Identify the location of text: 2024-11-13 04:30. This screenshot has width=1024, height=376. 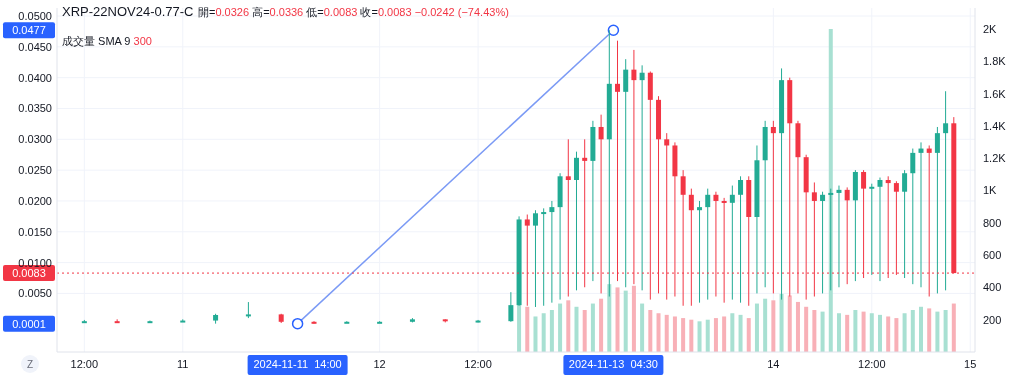
(613, 364).